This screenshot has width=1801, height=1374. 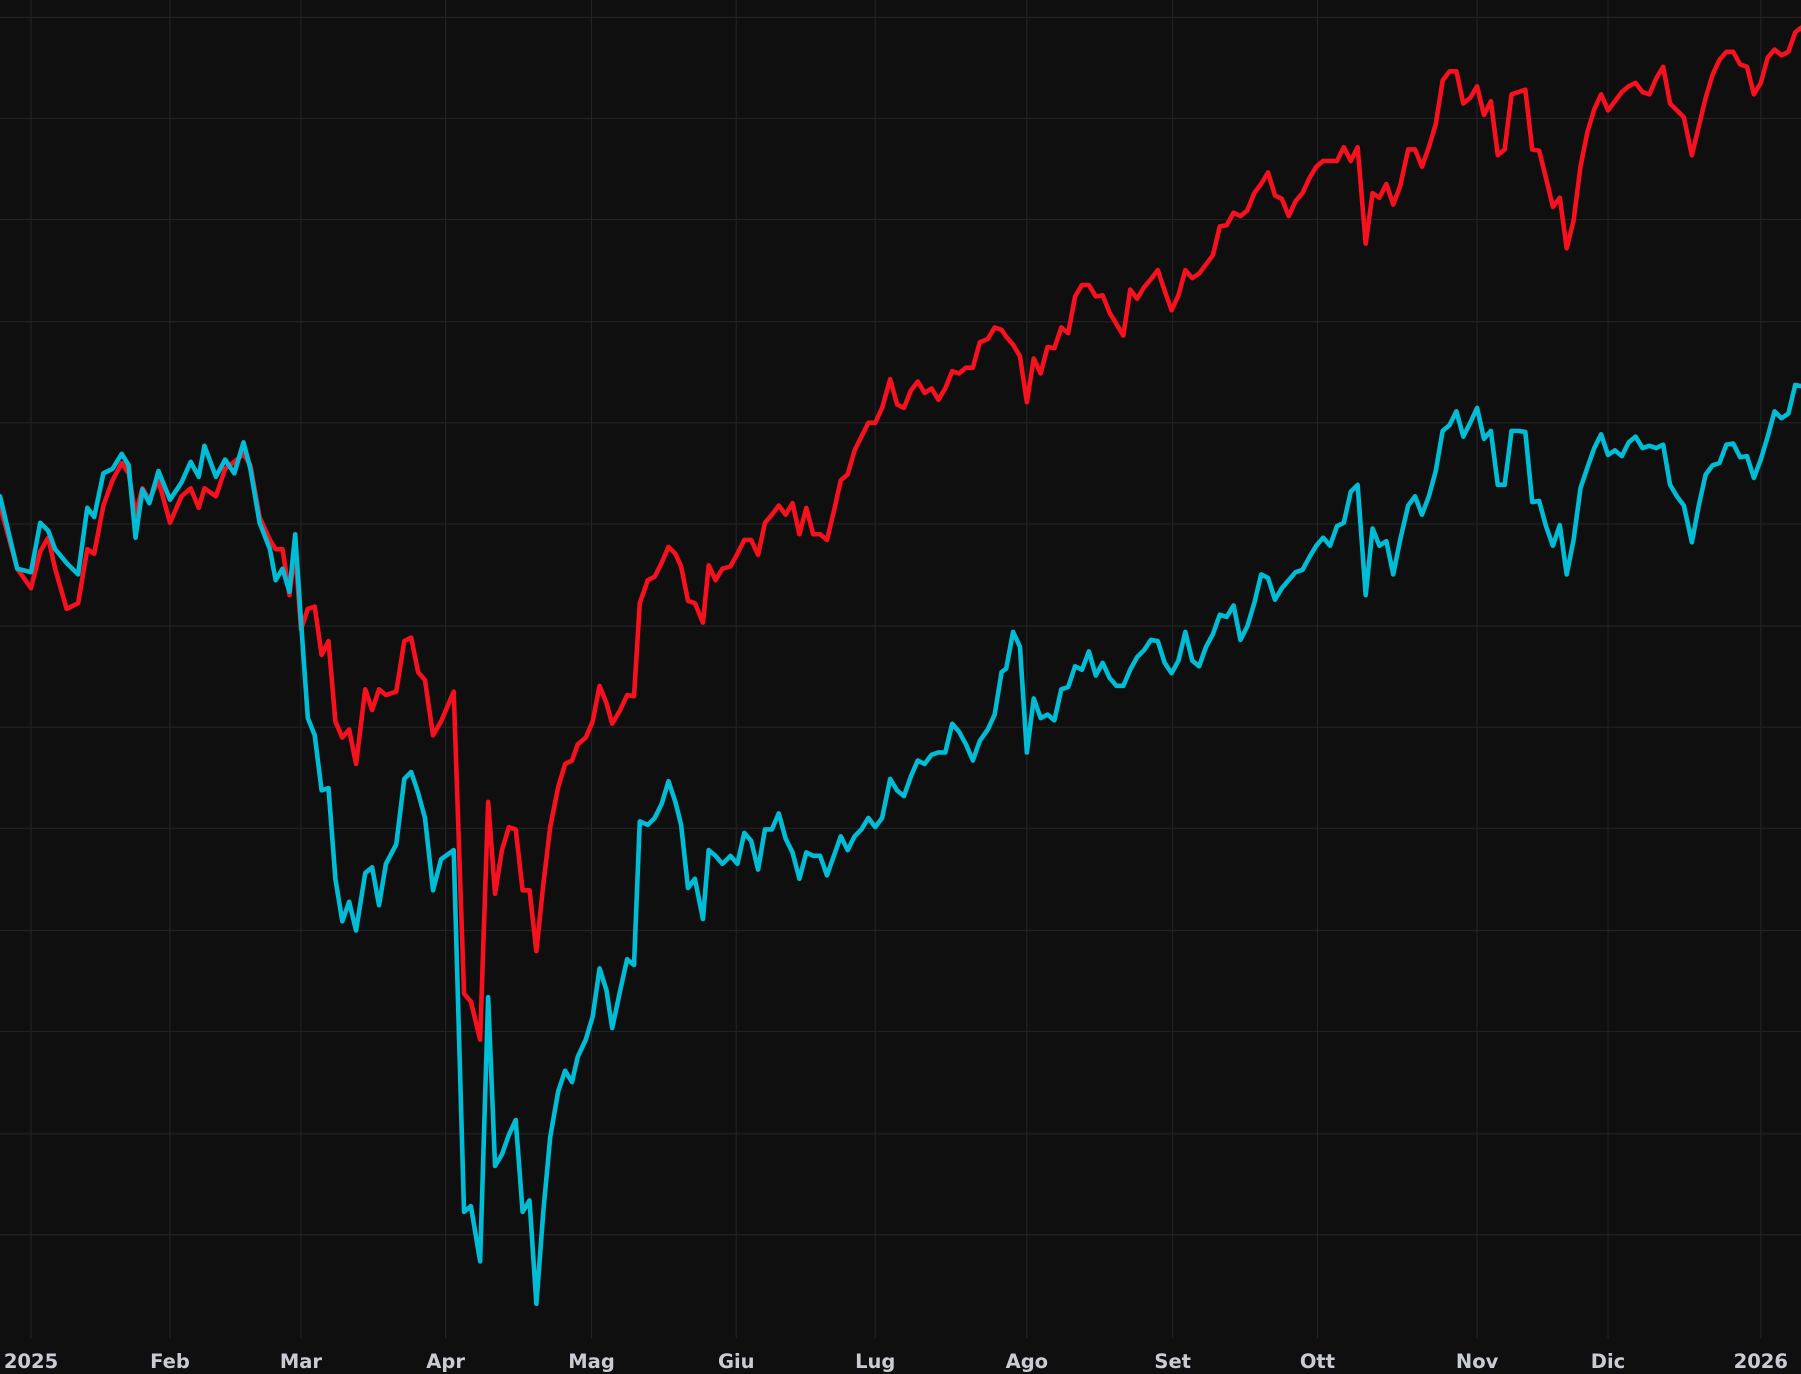 What do you see at coordinates (1027, 1361) in the screenshot?
I see `x-tick-label: Ago` at bounding box center [1027, 1361].